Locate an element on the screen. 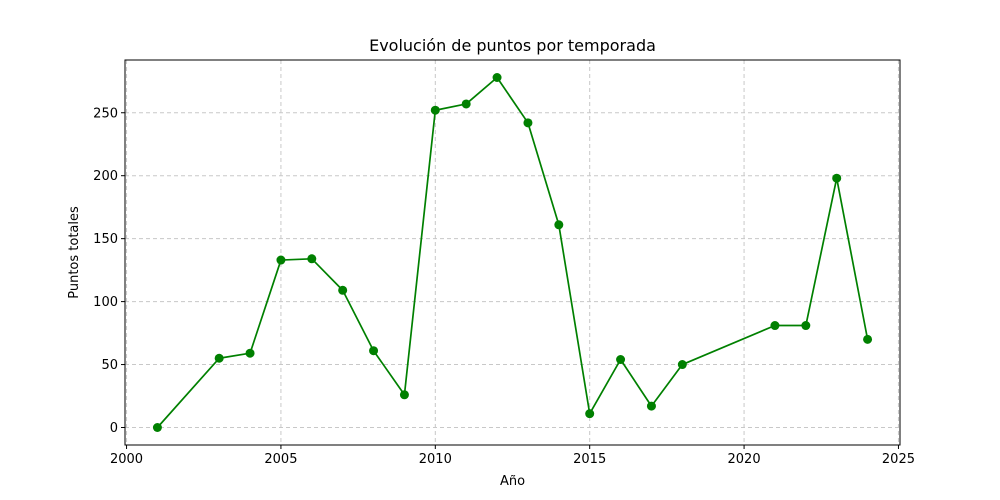 The width and height of the screenshot is (1000, 500). x-tick-label: 2020 is located at coordinates (744, 459).